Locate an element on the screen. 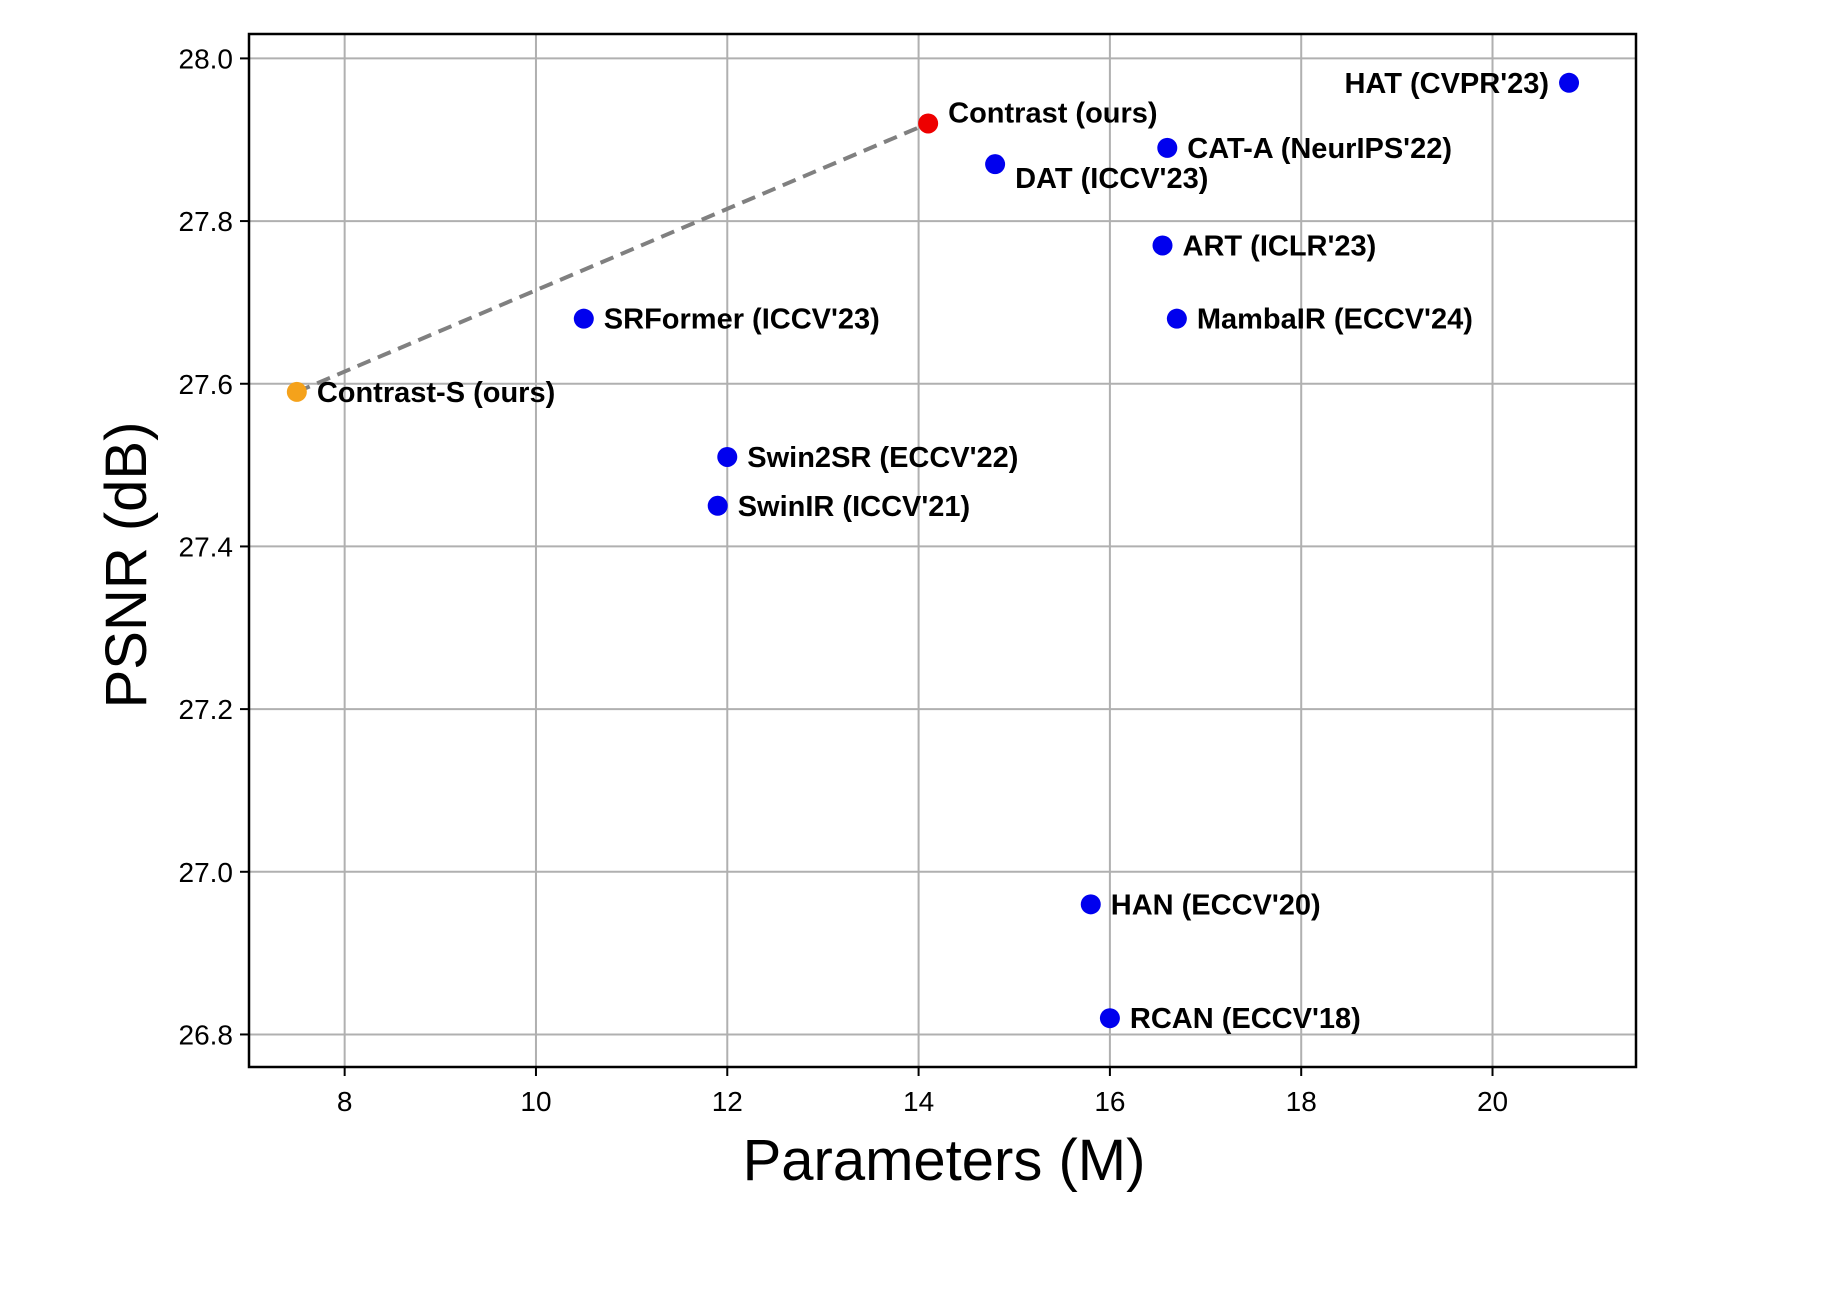 This screenshot has height=1292, width=1824. x-tick-label: 14 is located at coordinates (918, 1101).